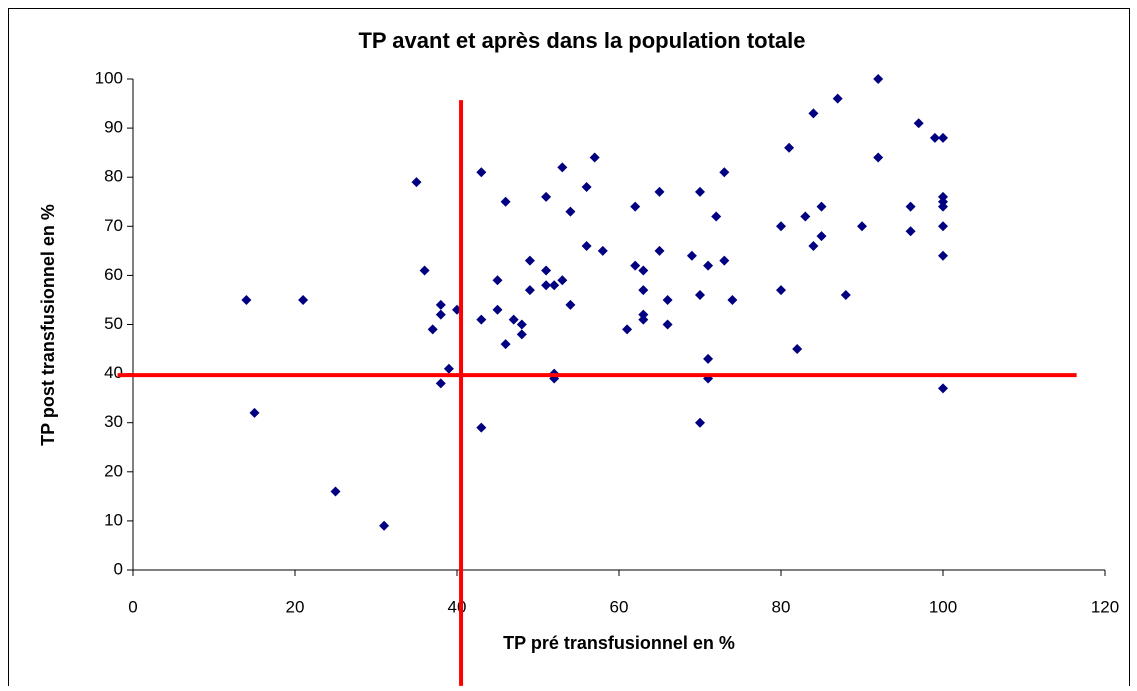 This screenshot has width=1137, height=691. What do you see at coordinates (943, 606) in the screenshot?
I see `x-tick-label: 100` at bounding box center [943, 606].